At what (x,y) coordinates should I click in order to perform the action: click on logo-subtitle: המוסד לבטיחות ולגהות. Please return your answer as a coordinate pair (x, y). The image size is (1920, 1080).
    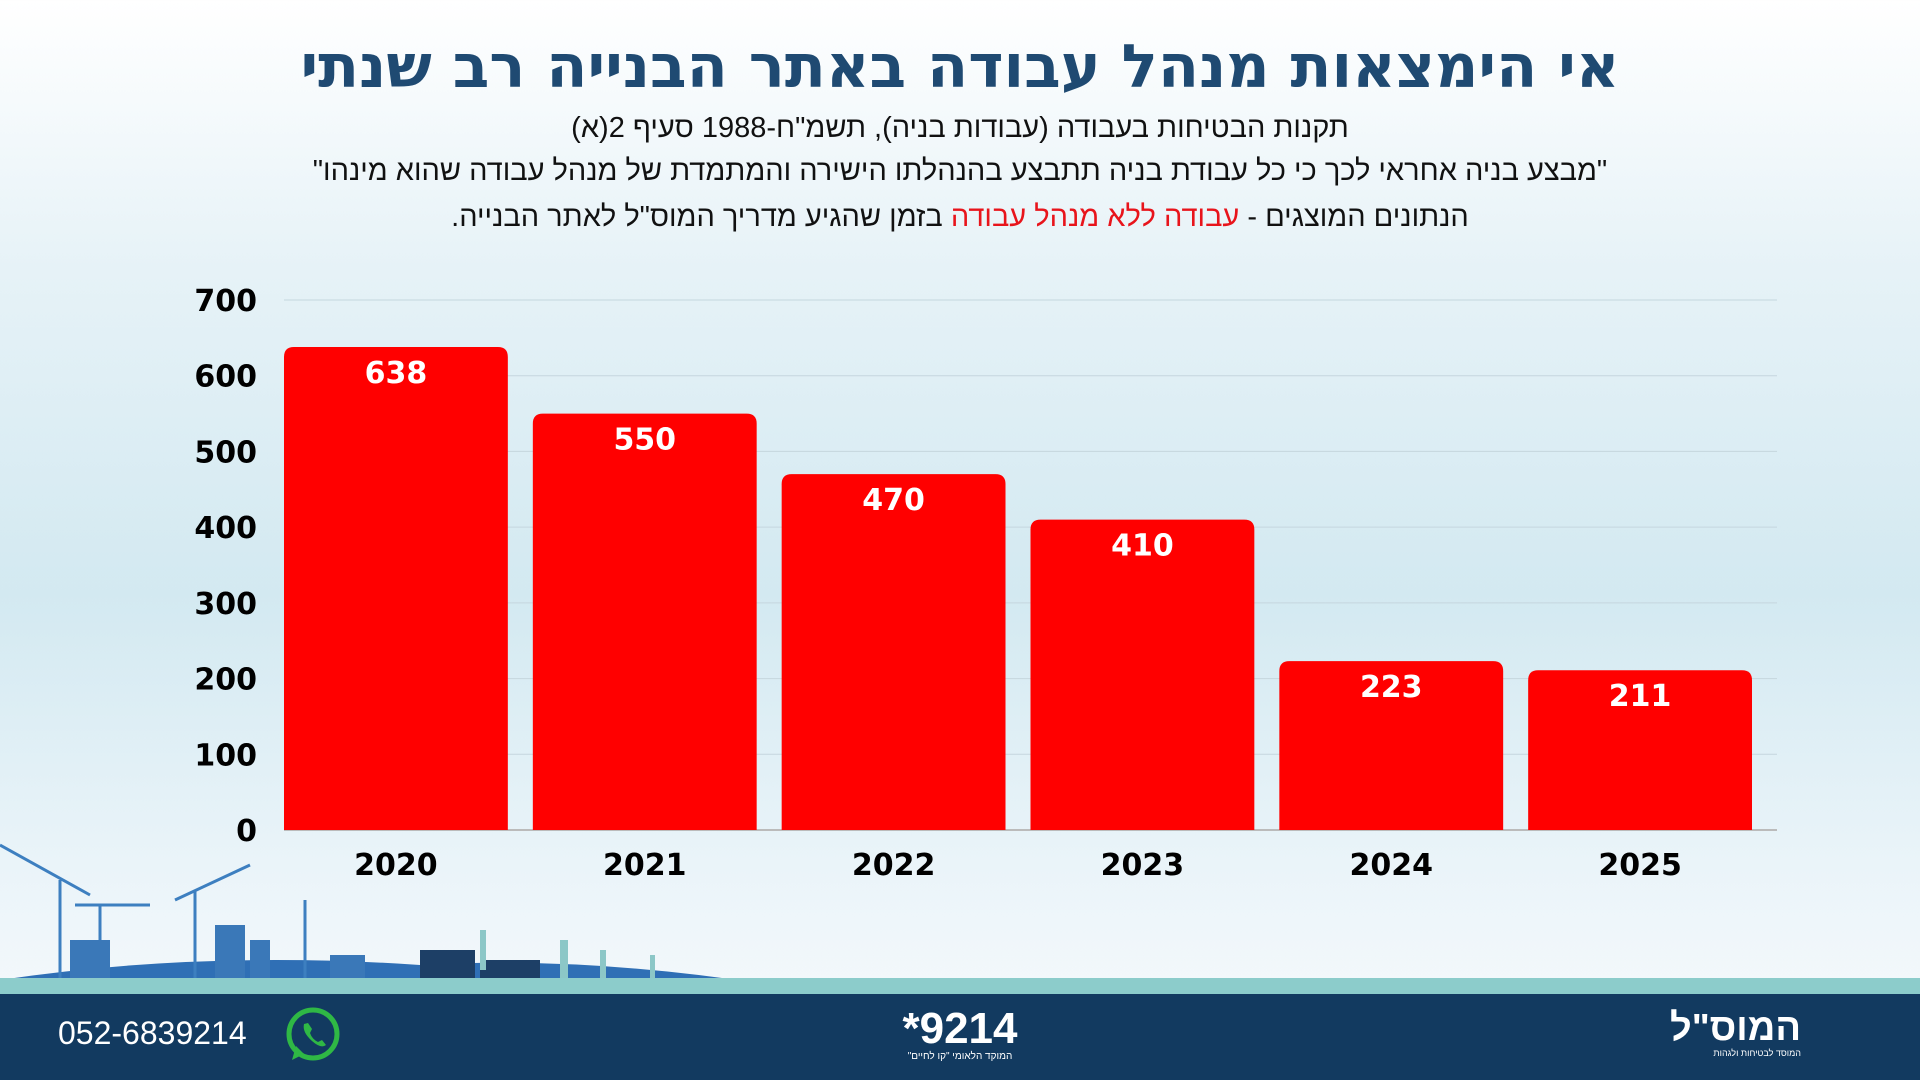
    Looking at the image, I should click on (1757, 1053).